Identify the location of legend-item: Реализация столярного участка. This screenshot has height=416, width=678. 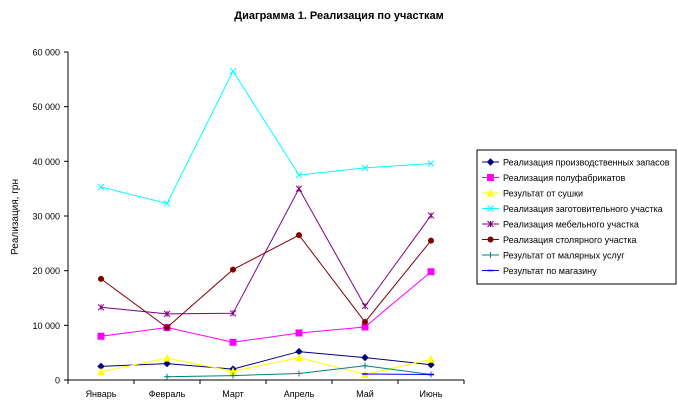
(559, 240).